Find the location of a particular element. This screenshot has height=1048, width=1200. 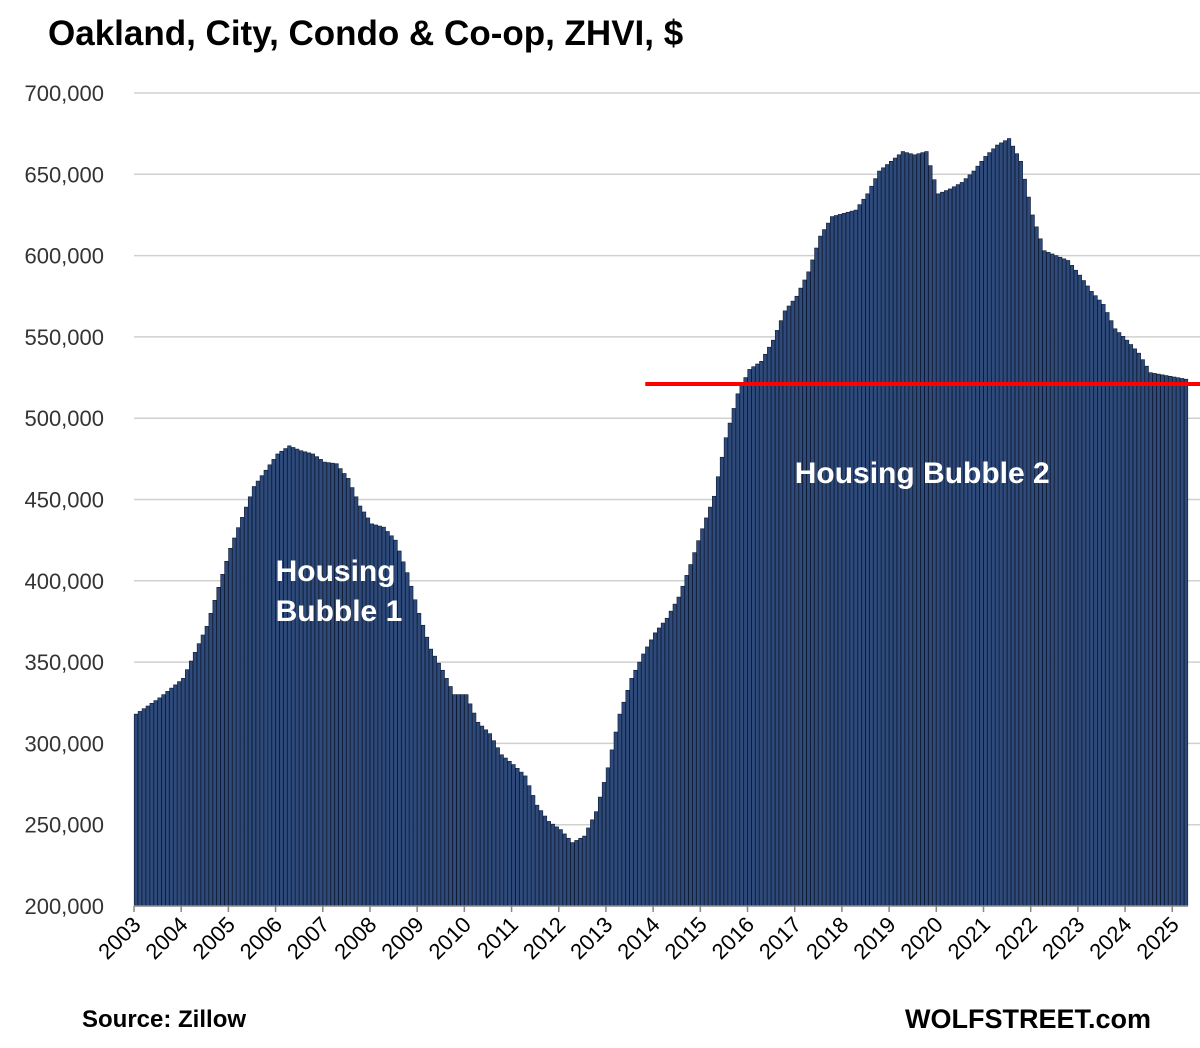

x-tick-label: 2025 is located at coordinates (1158, 938).